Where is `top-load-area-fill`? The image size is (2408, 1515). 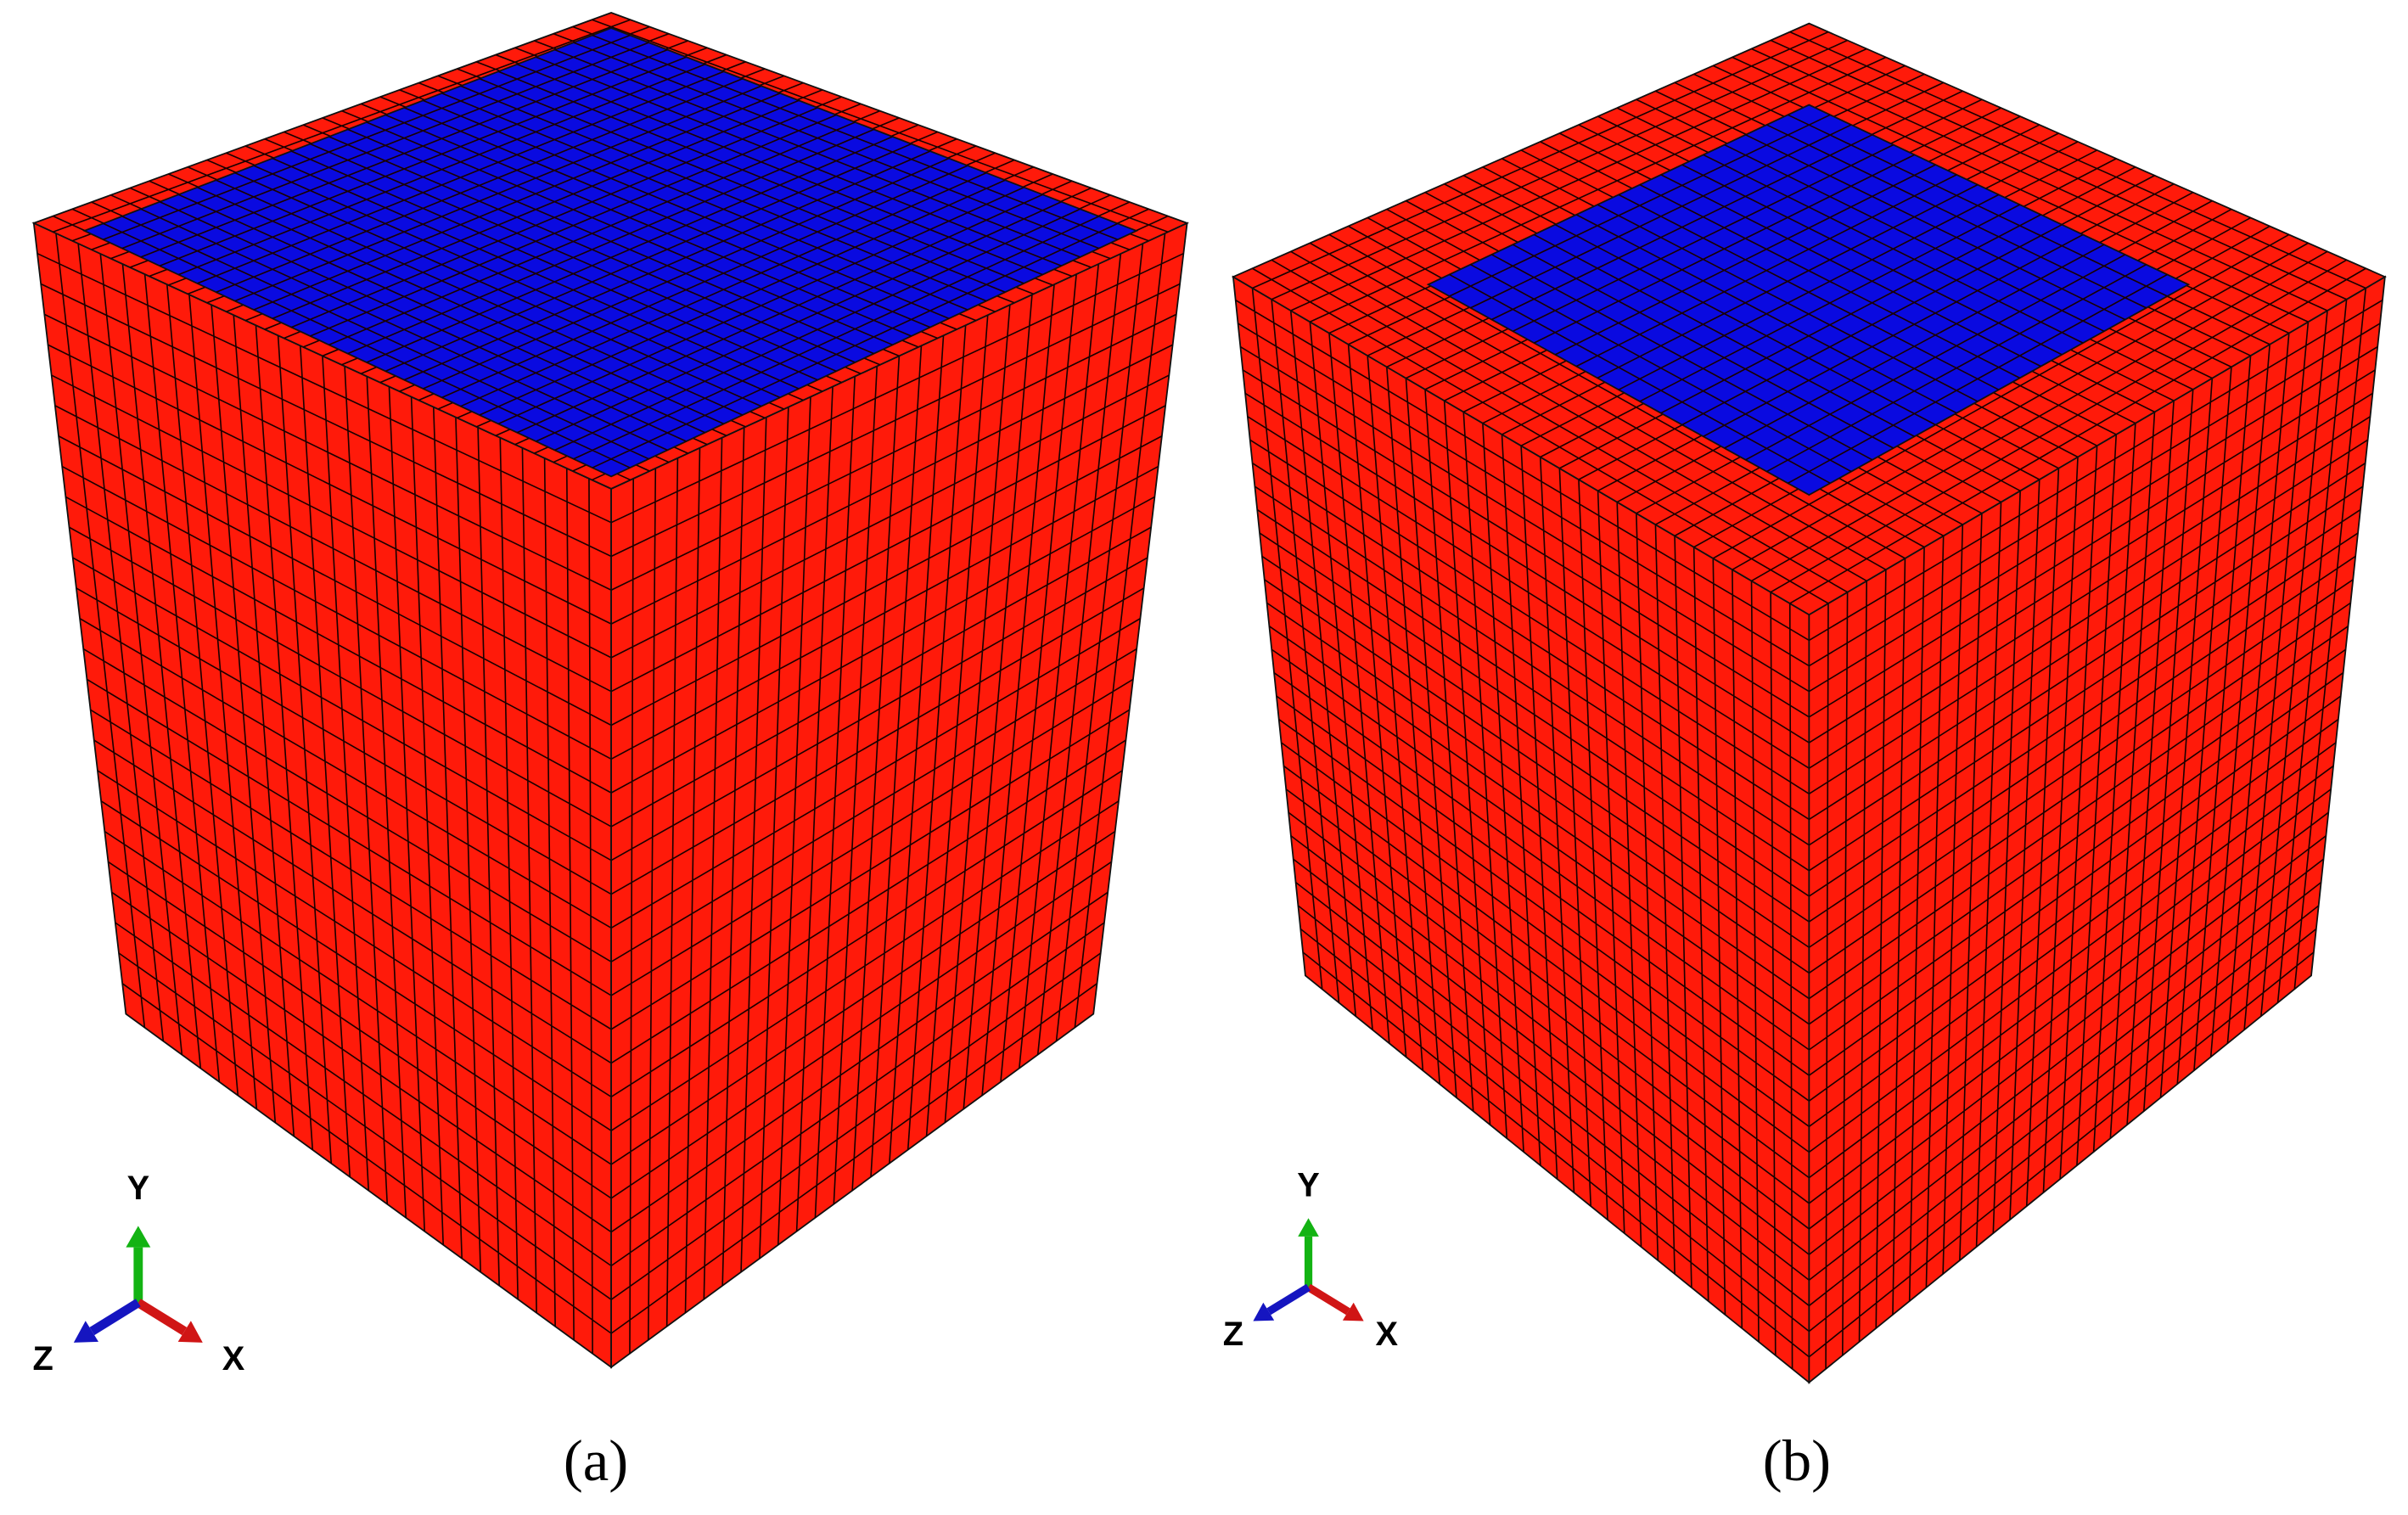
top-load-area-fill is located at coordinates (610, 252).